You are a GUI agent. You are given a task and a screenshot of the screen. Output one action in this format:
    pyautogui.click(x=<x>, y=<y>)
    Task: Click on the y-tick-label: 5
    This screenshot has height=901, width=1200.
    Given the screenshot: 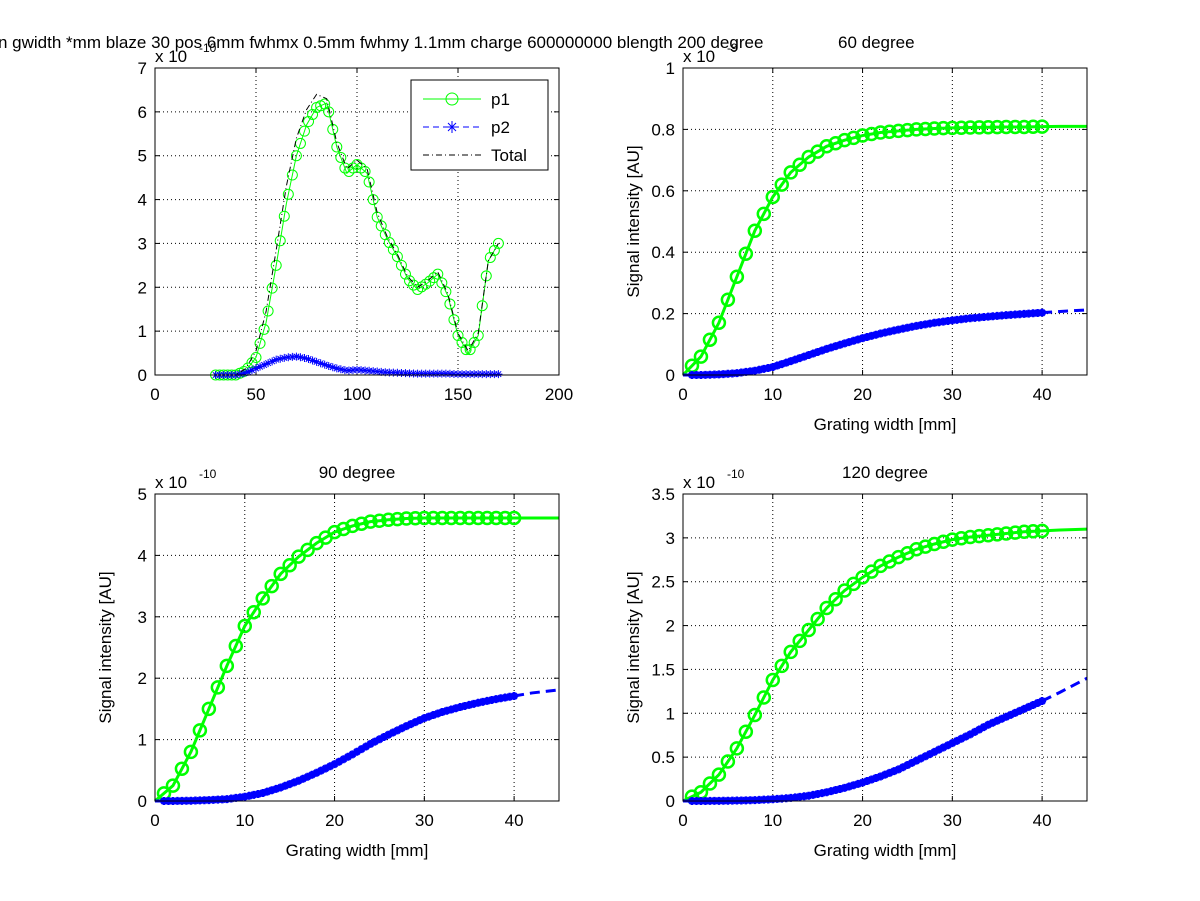 What is the action you would take?
    pyautogui.click(x=142, y=494)
    